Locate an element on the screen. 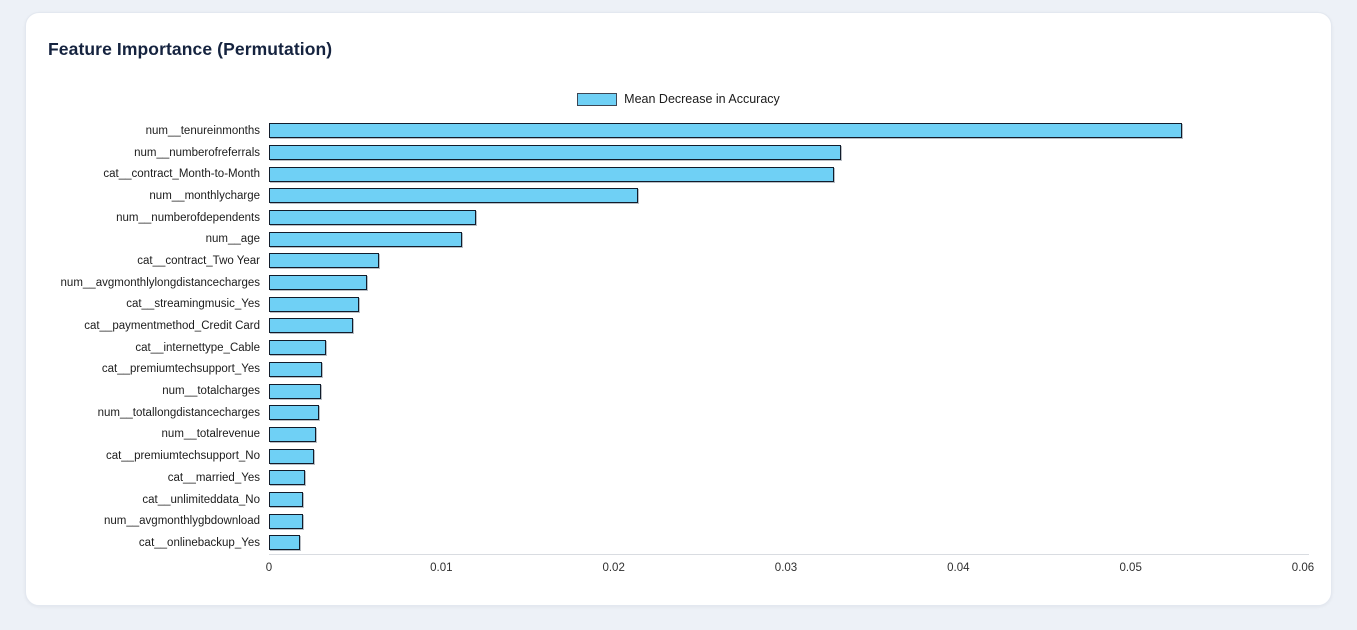 This screenshot has height=630, width=1357. chart-row: num__totalcharges is located at coordinates (664, 391).